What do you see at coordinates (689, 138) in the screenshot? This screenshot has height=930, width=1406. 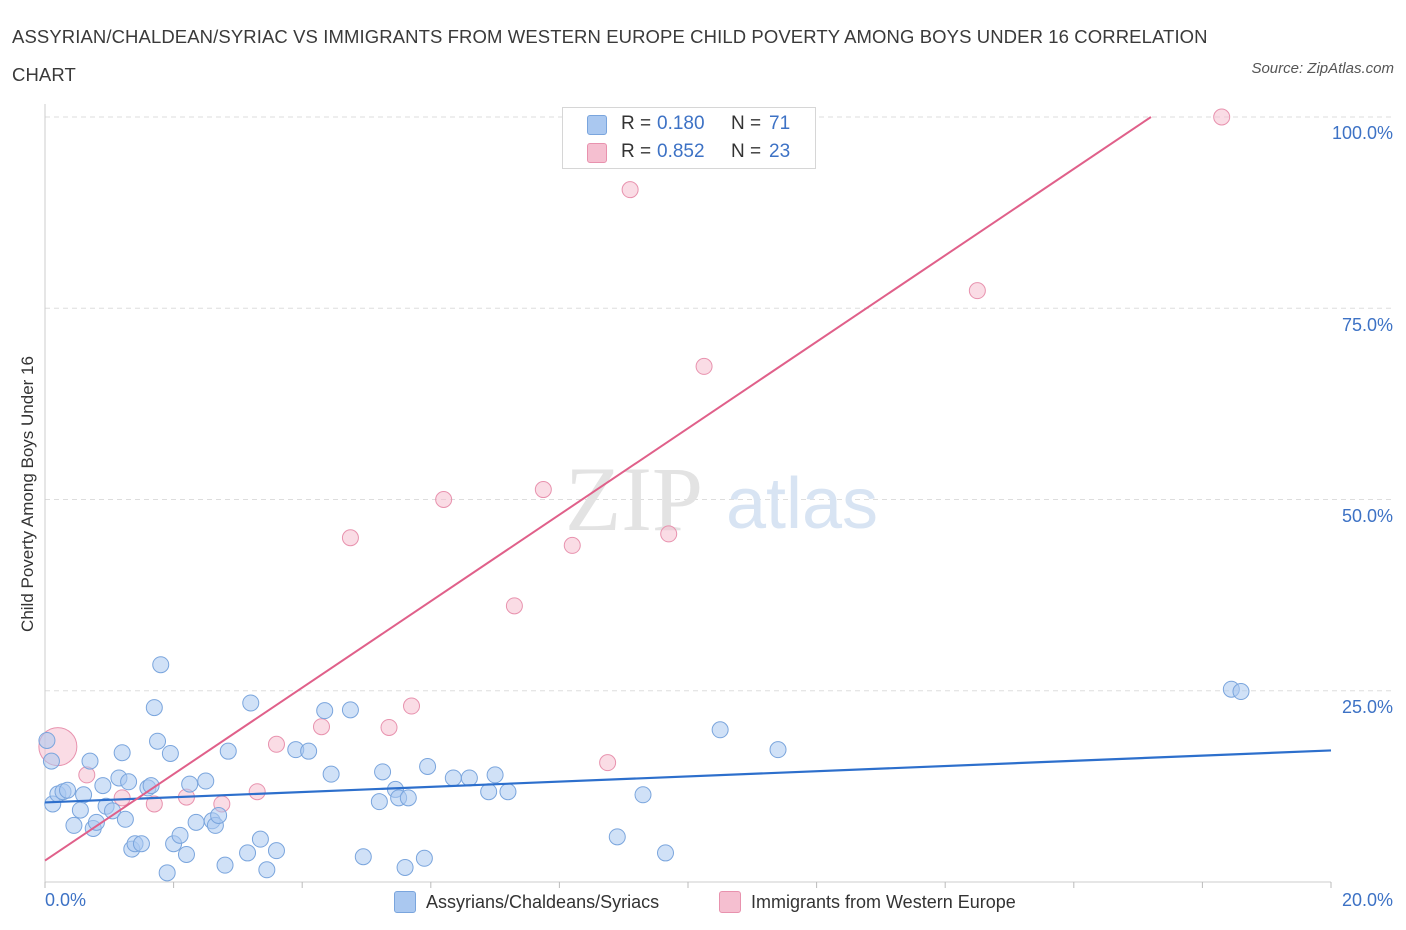 I see `correlation-legend: R = 0.180 N = 71 R = 0.852 N = 23` at bounding box center [689, 138].